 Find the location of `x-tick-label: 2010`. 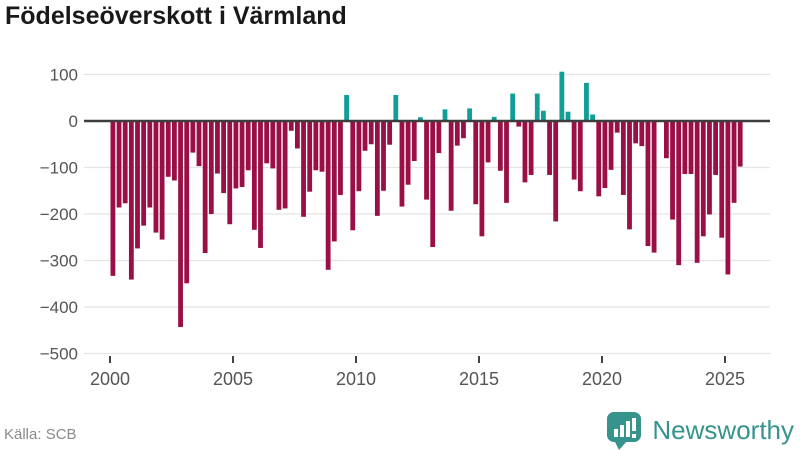

x-tick-label: 2010 is located at coordinates (356, 379).